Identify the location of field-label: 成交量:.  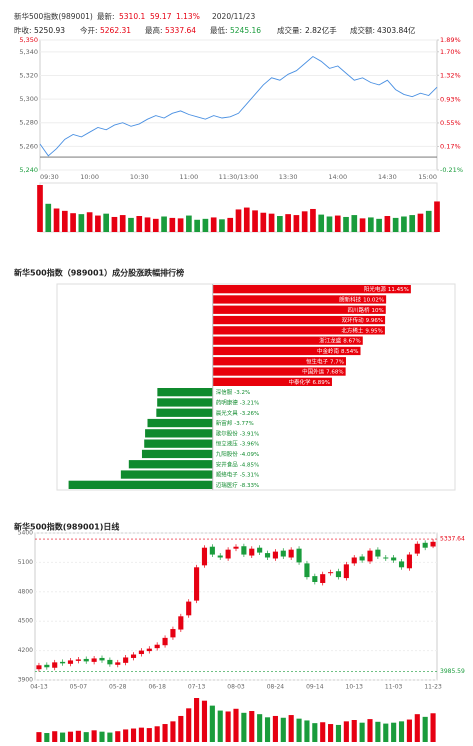
(289, 30).